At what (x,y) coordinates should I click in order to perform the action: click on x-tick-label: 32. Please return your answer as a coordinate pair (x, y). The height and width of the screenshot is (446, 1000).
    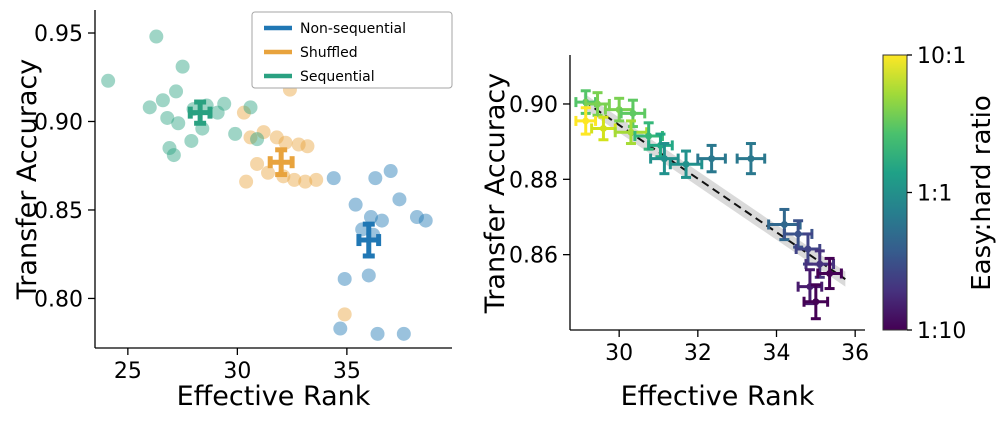
    Looking at the image, I should click on (698, 353).